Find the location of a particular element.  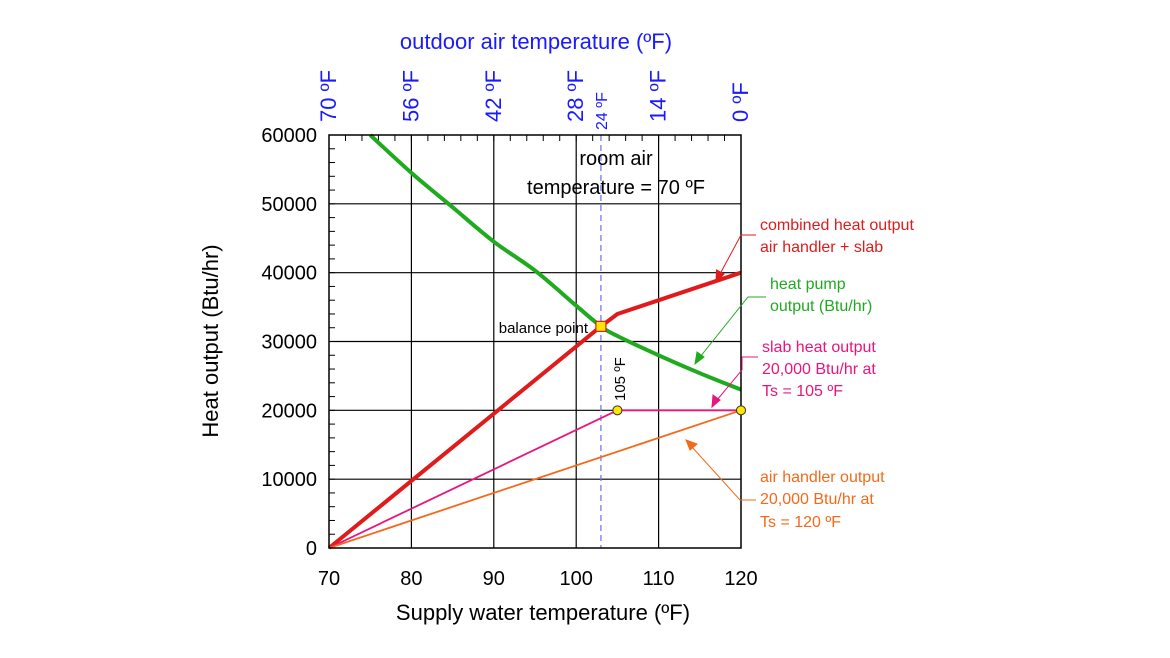

air-handler-label-line3: Ts = 120 ºF is located at coordinates (800, 522).